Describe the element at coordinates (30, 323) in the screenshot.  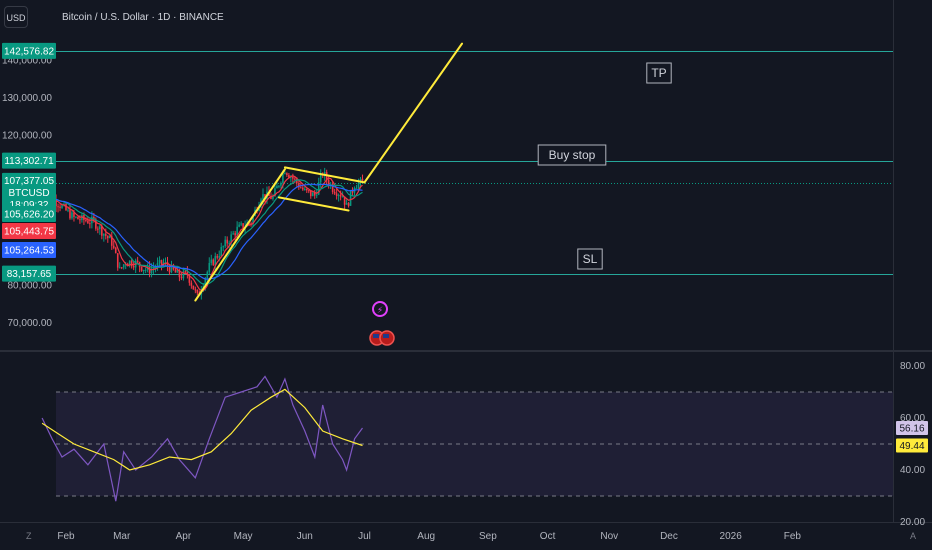
I see `price-tick-label: 70,000.00` at that location.